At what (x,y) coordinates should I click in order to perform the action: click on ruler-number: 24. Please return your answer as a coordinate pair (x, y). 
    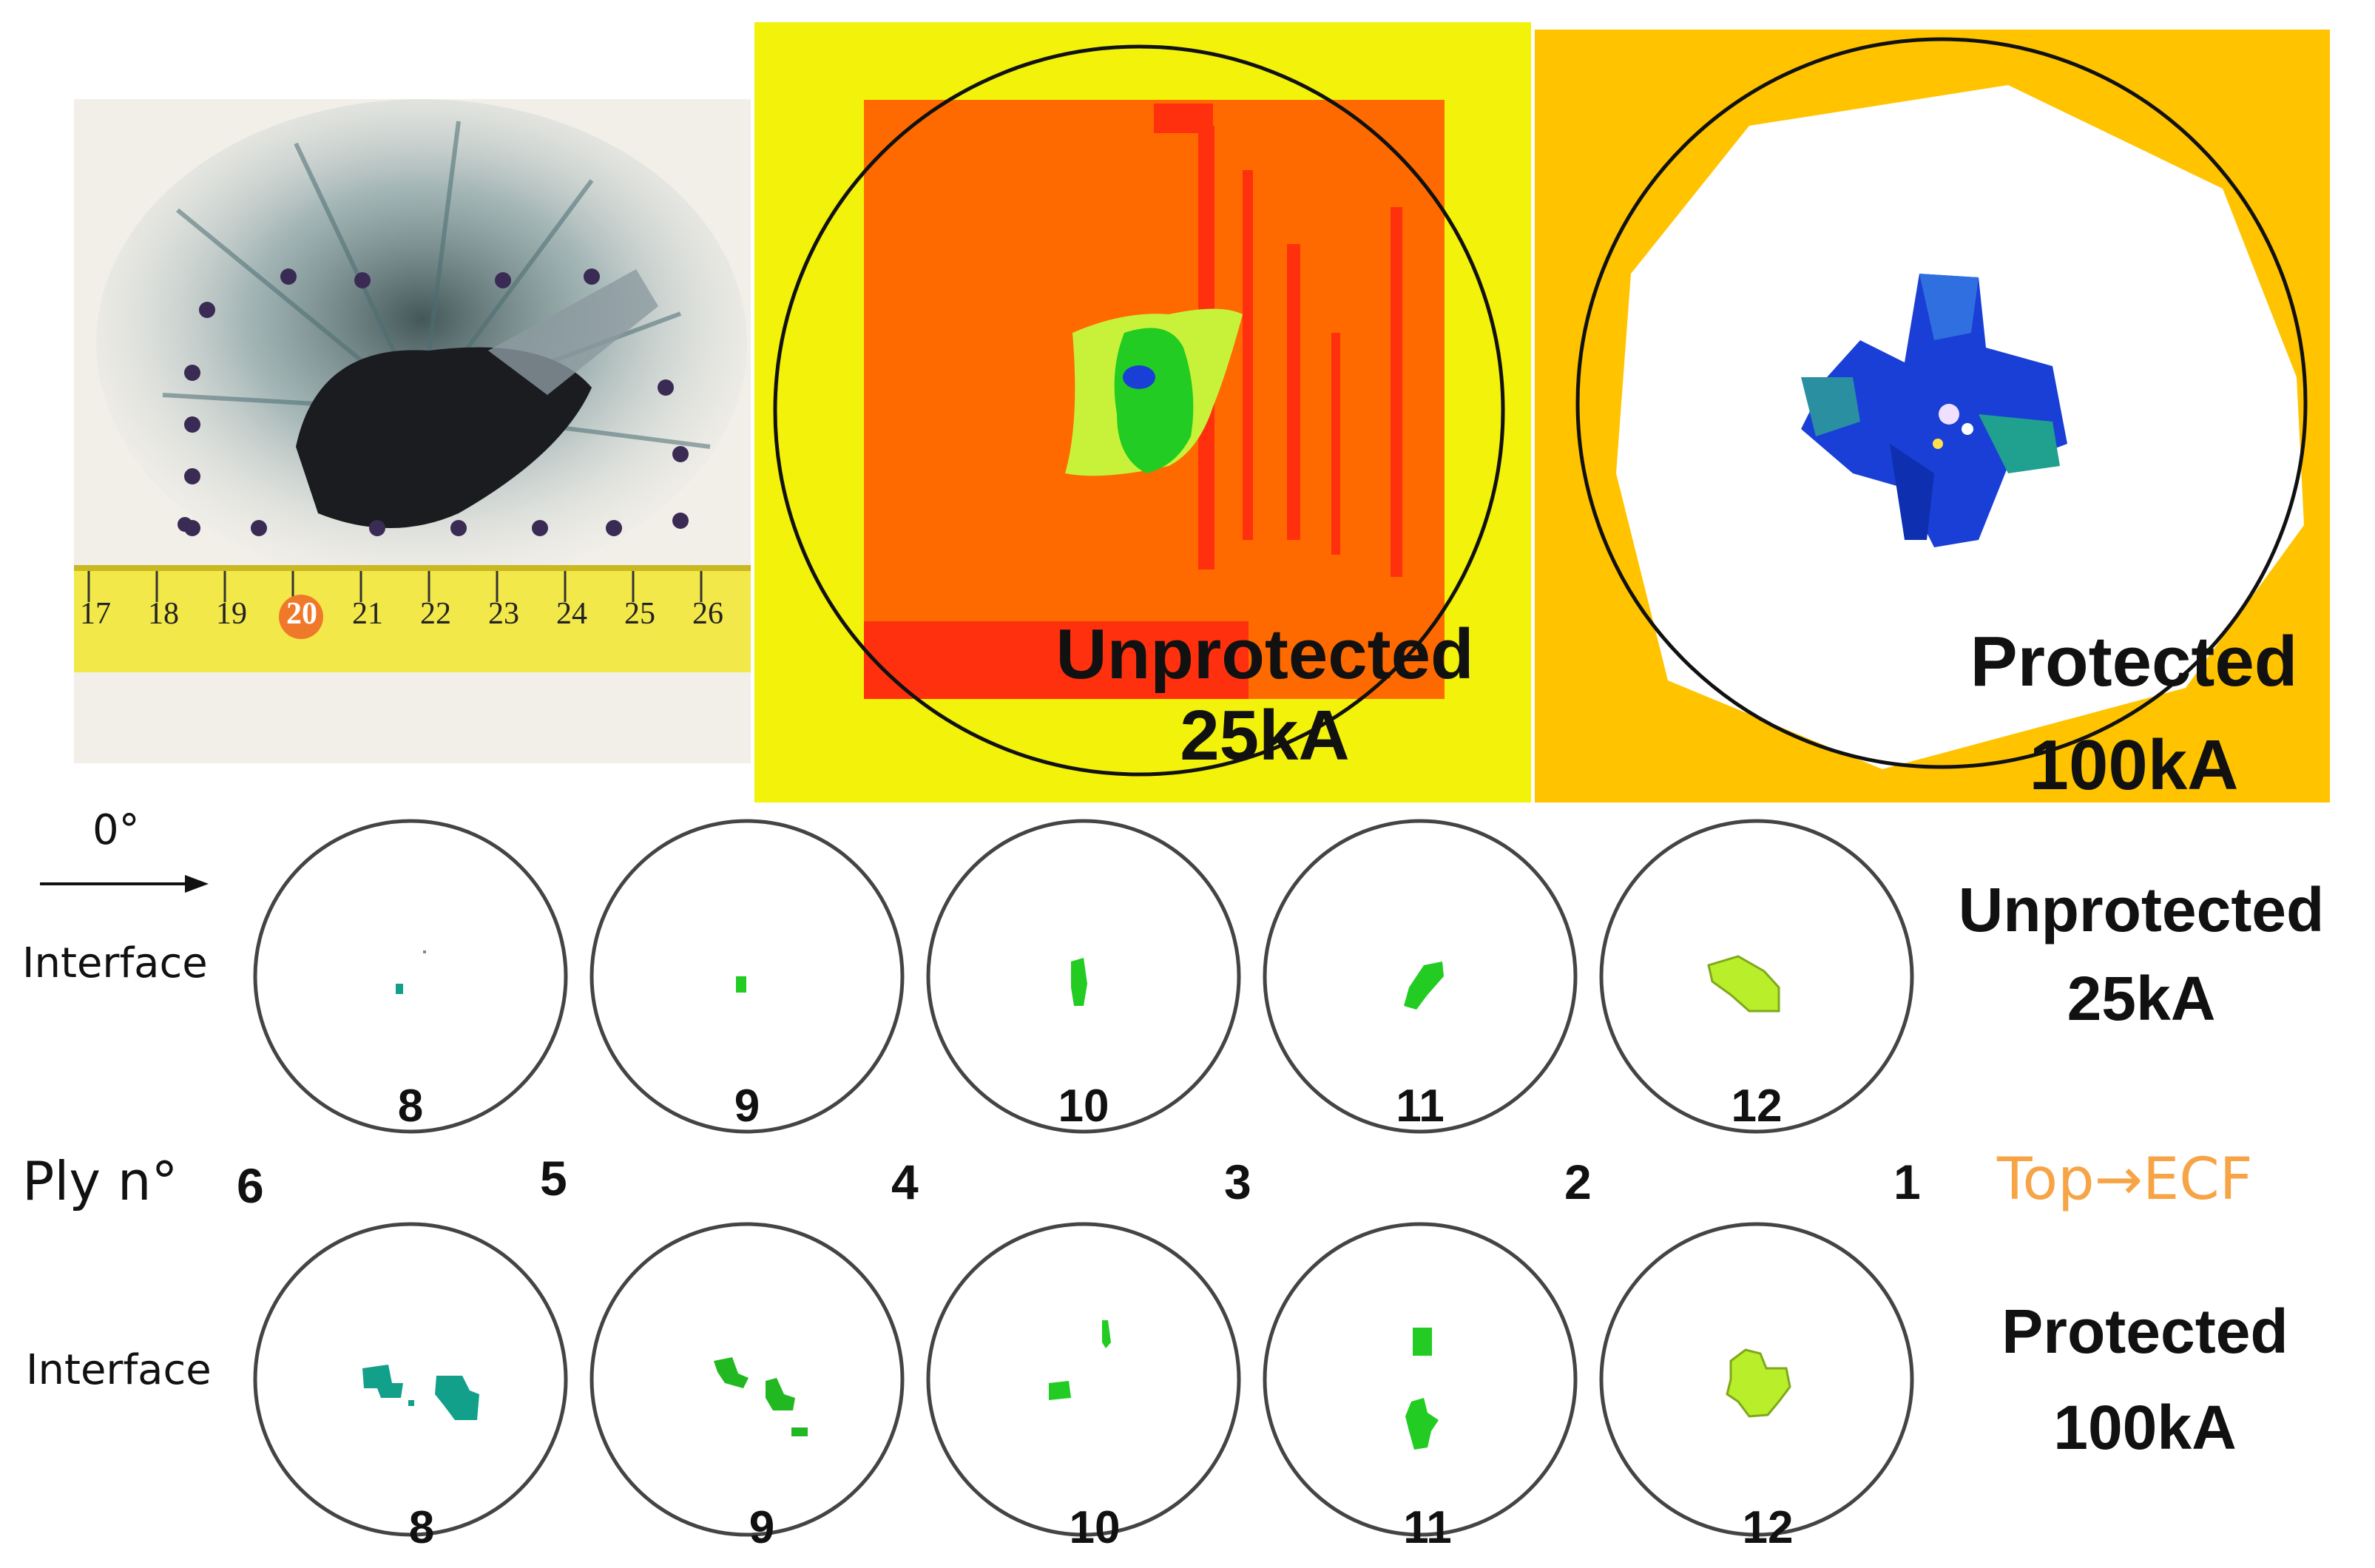
    Looking at the image, I should click on (571, 614).